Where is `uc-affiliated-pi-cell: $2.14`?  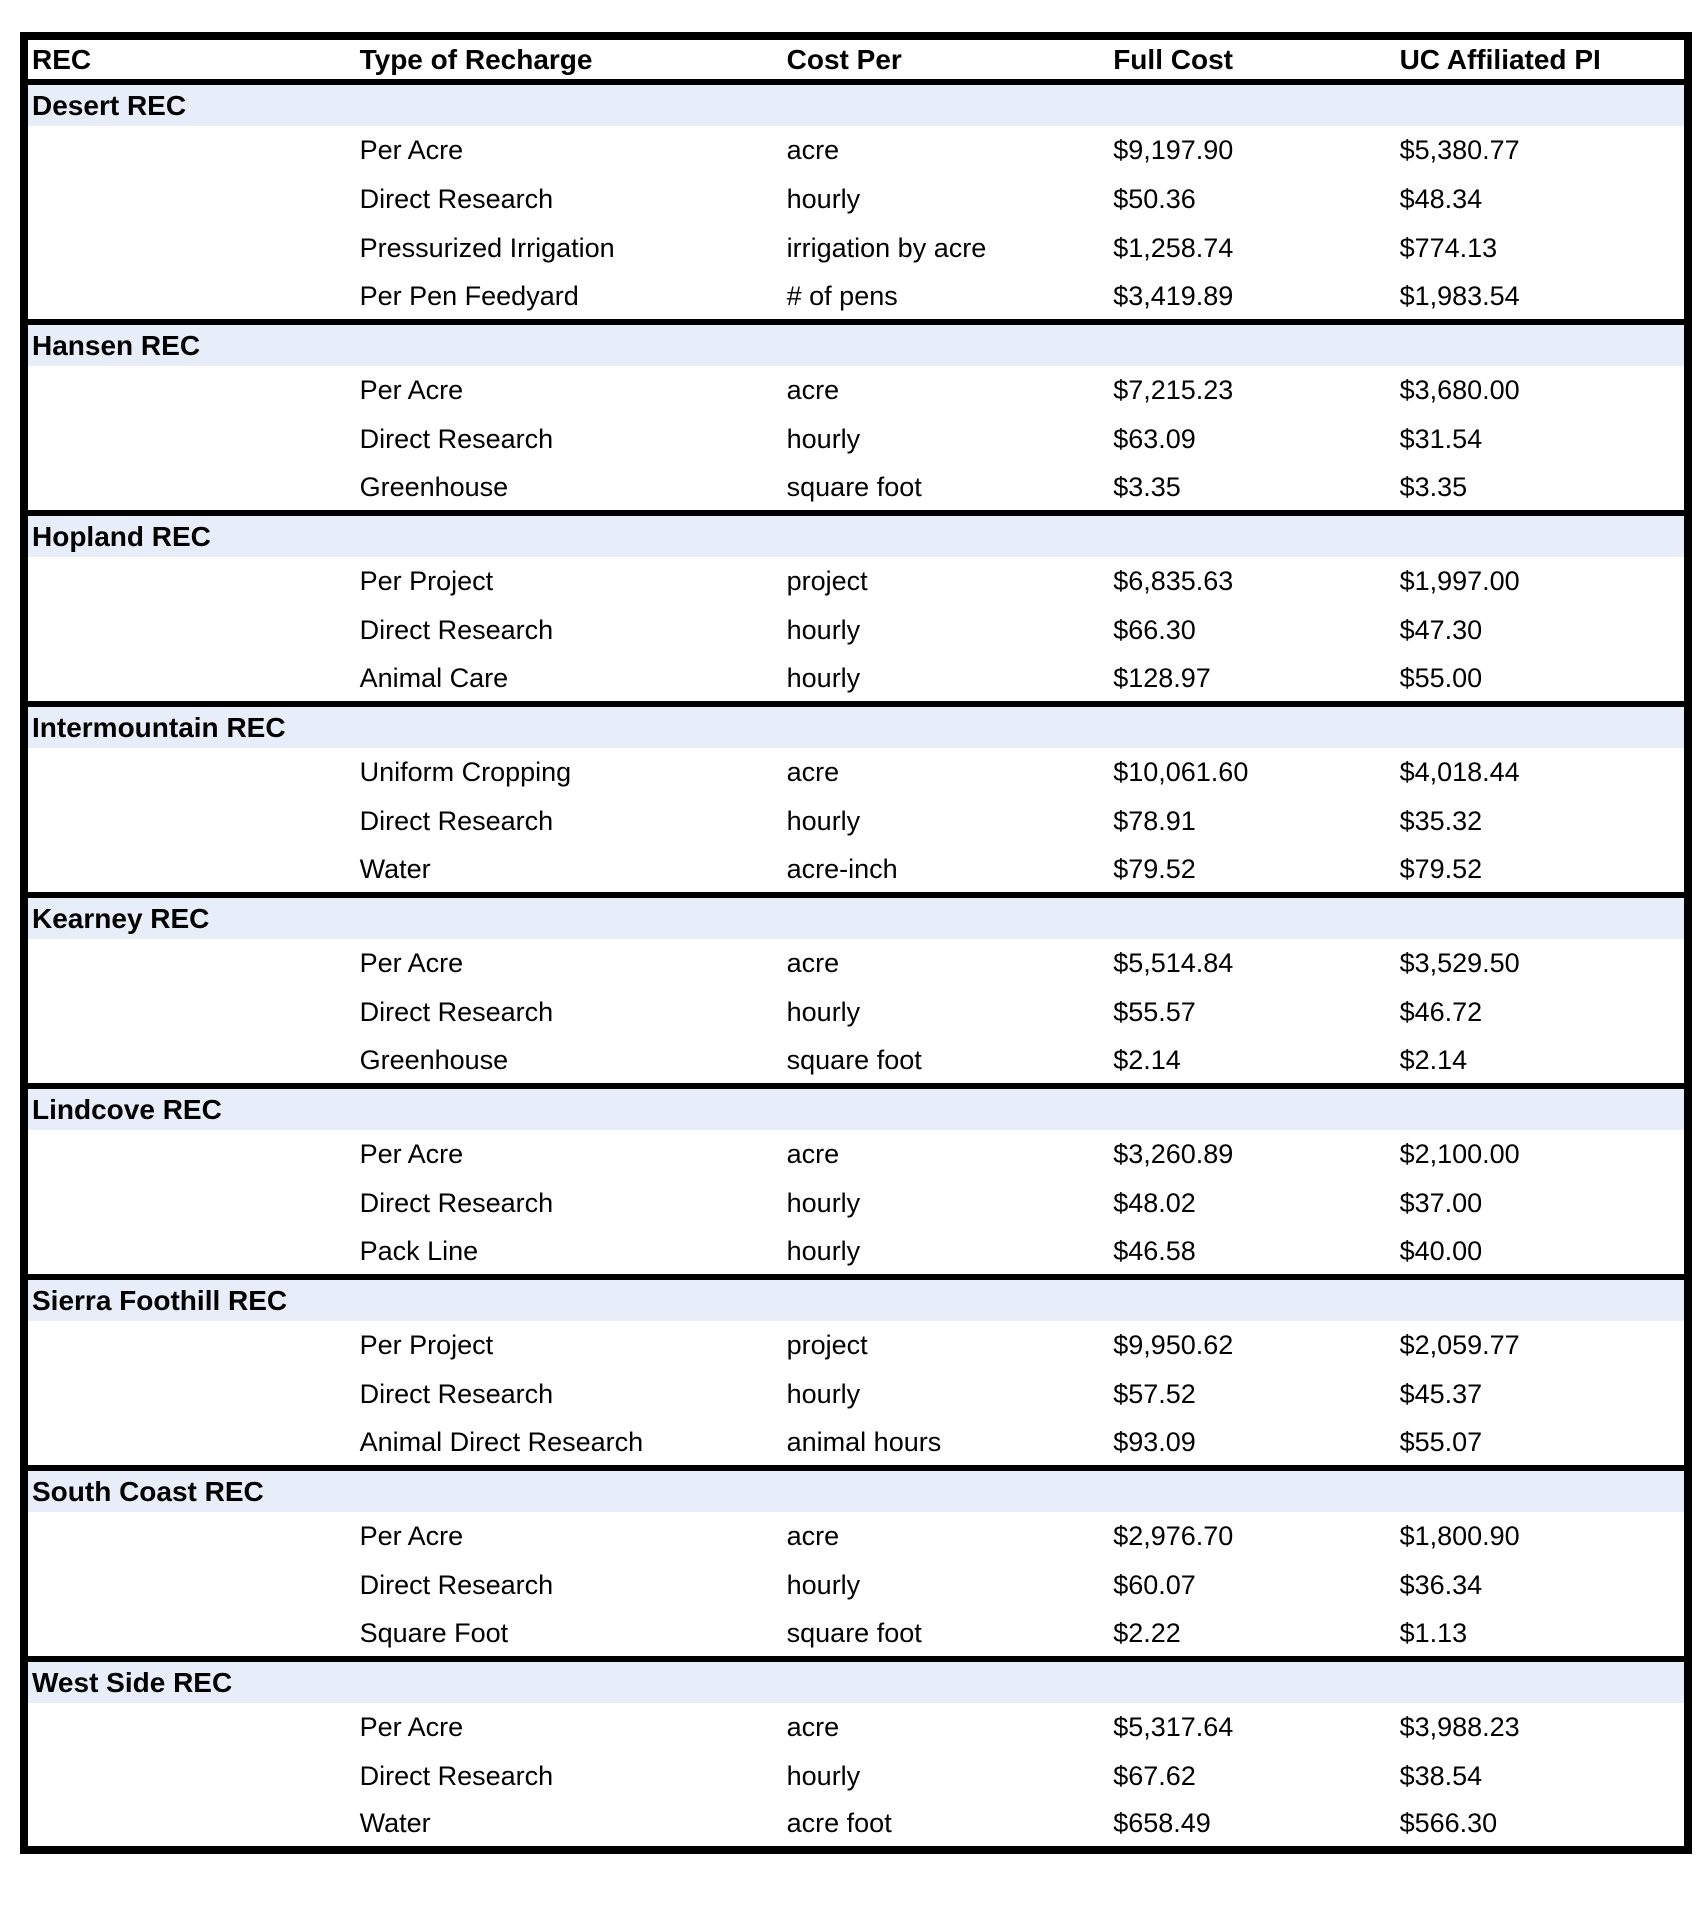
uc-affiliated-pi-cell: $2.14 is located at coordinates (1433, 1059).